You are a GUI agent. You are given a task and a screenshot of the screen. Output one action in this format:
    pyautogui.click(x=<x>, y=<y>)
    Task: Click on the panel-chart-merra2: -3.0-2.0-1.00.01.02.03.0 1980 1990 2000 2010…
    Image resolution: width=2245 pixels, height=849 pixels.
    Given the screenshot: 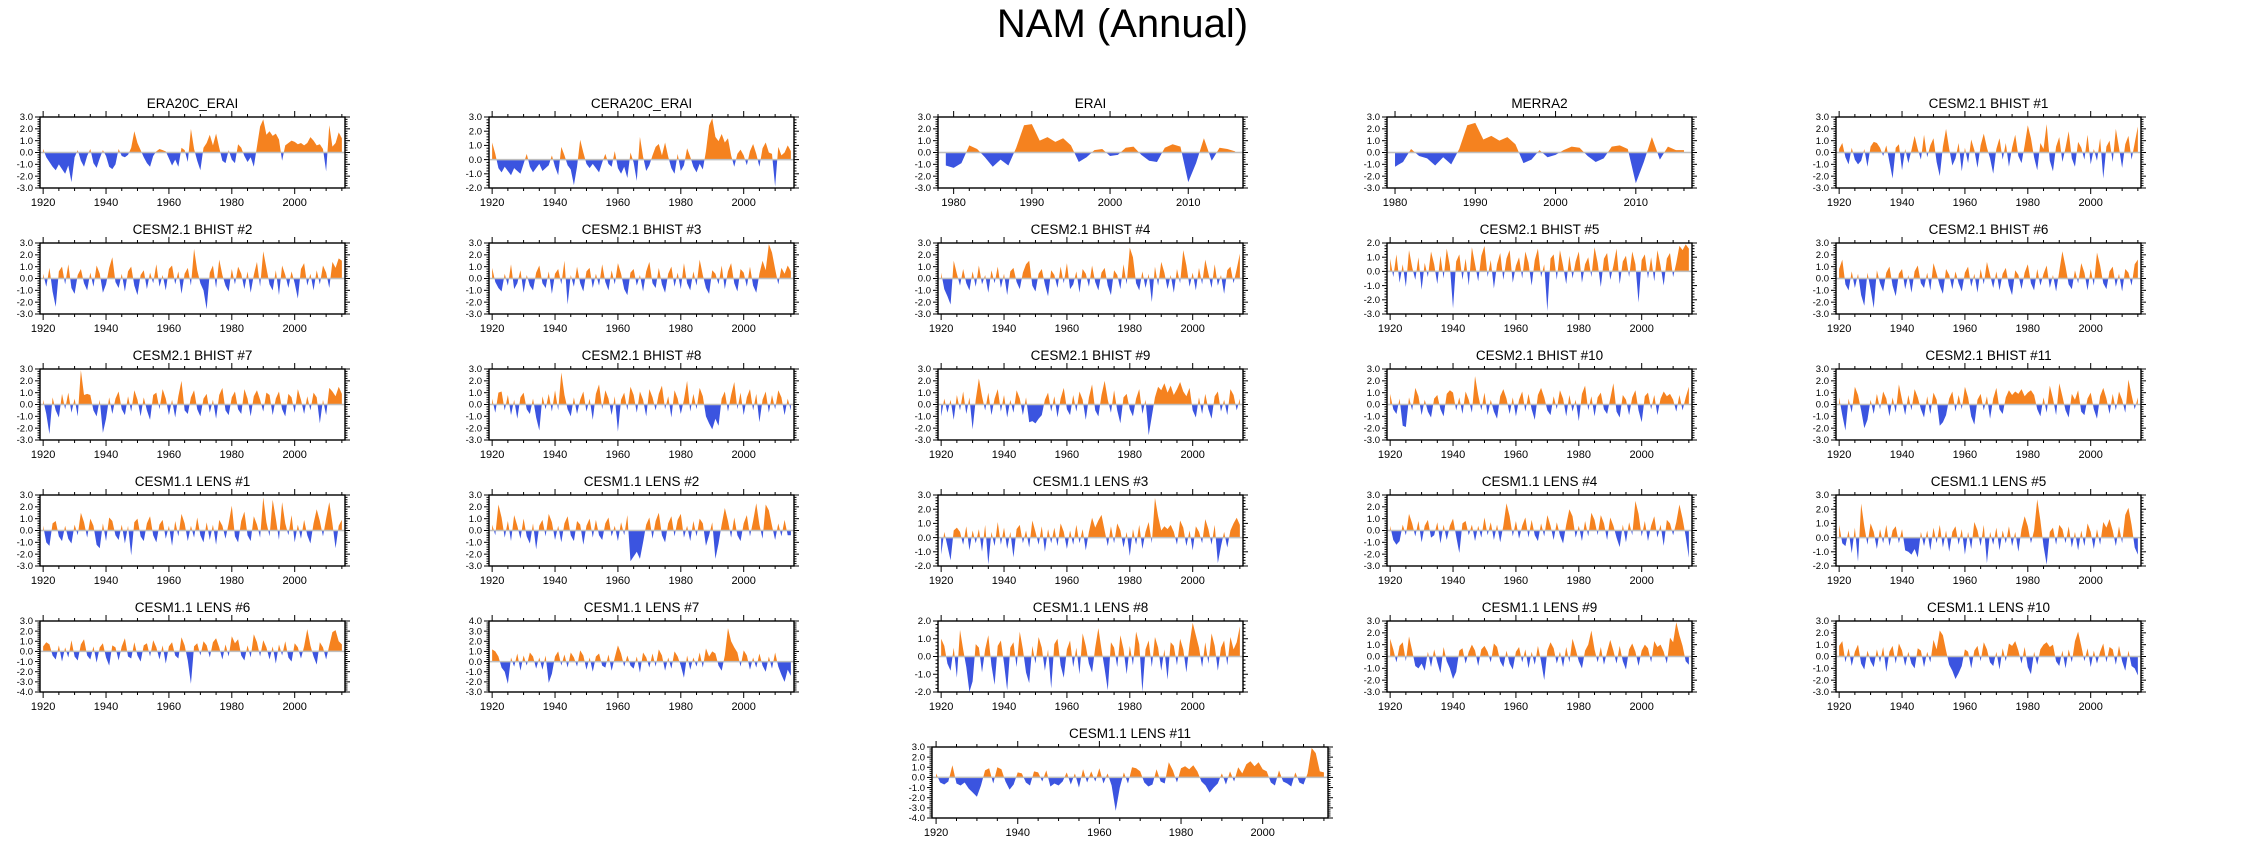 What is the action you would take?
    pyautogui.click(x=1530, y=152)
    